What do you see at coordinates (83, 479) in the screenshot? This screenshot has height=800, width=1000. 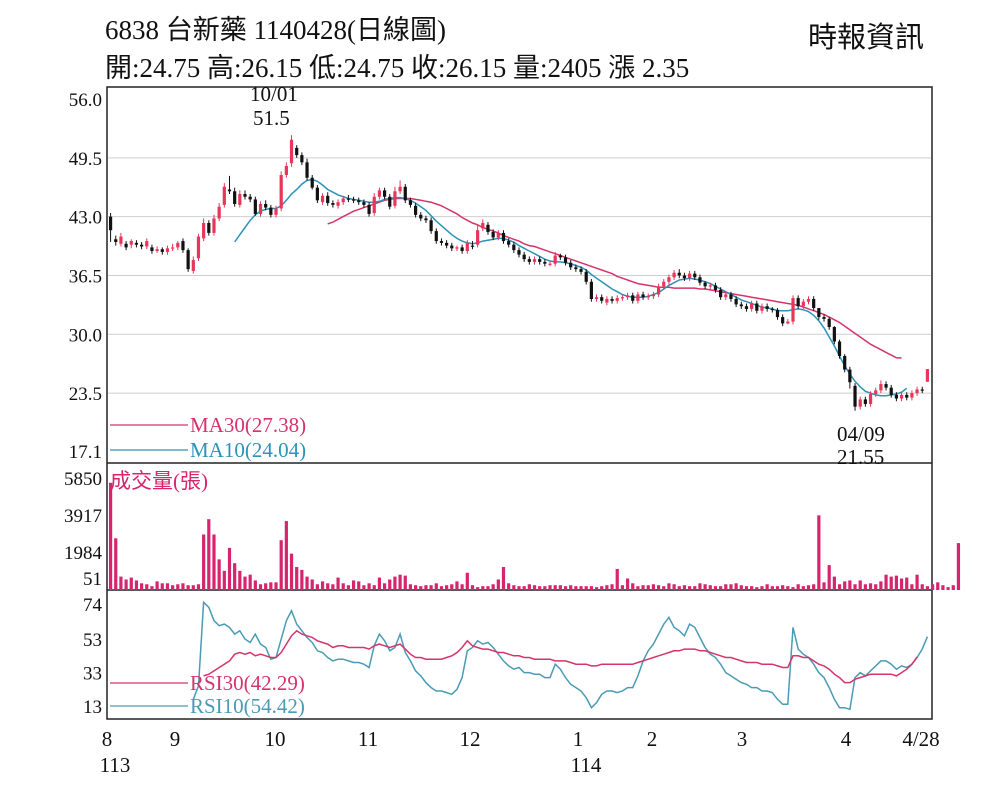 I see `volume-tick-label: 5850` at bounding box center [83, 479].